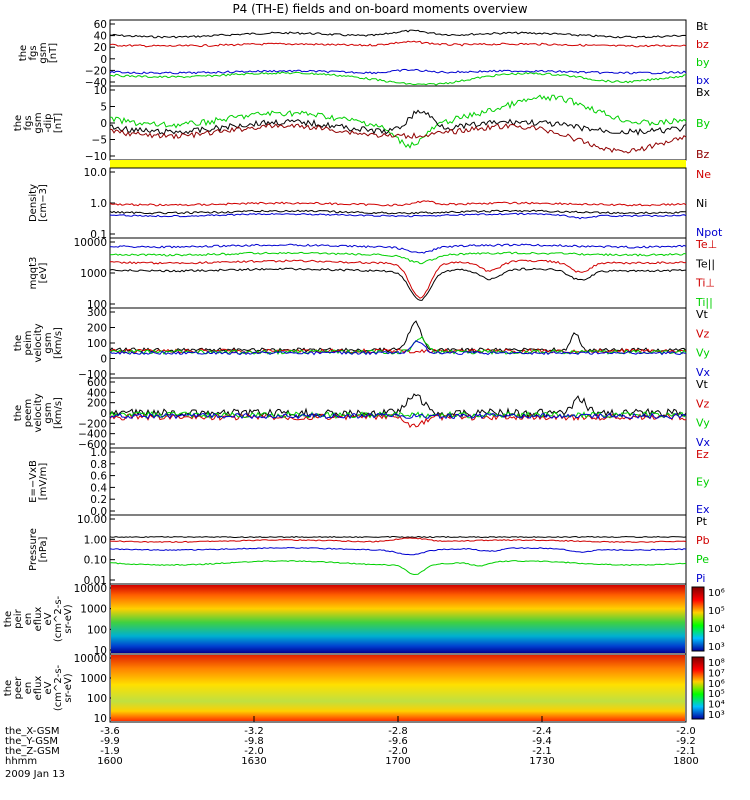  Describe the element at coordinates (398, 741) in the screenshot. I see `x-row-value: -9.6` at that location.